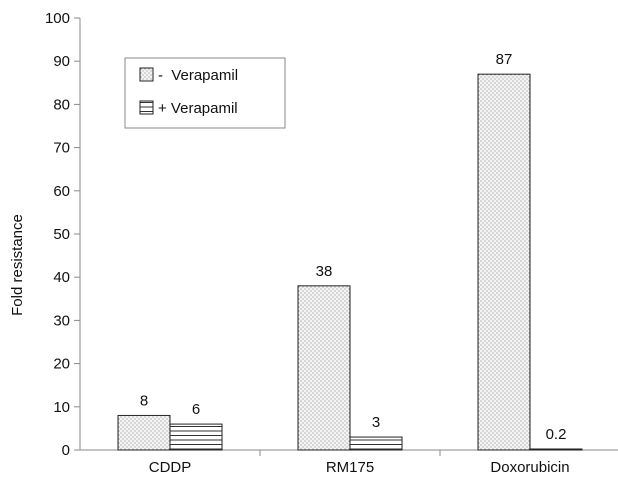 This screenshot has height=480, width=618. I want to click on y-tick-label: 30, so click(61, 320).